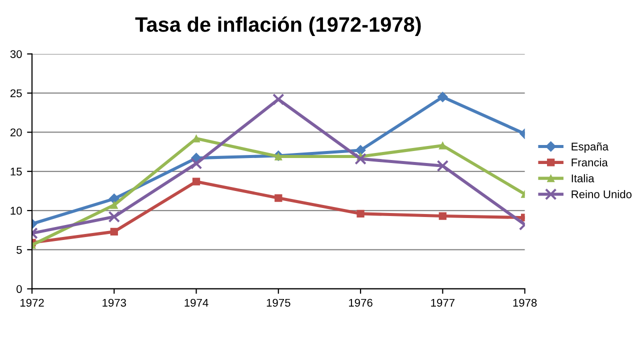 The height and width of the screenshot is (348, 640). Describe the element at coordinates (590, 162) in the screenshot. I see `legend-label: Francia` at that location.